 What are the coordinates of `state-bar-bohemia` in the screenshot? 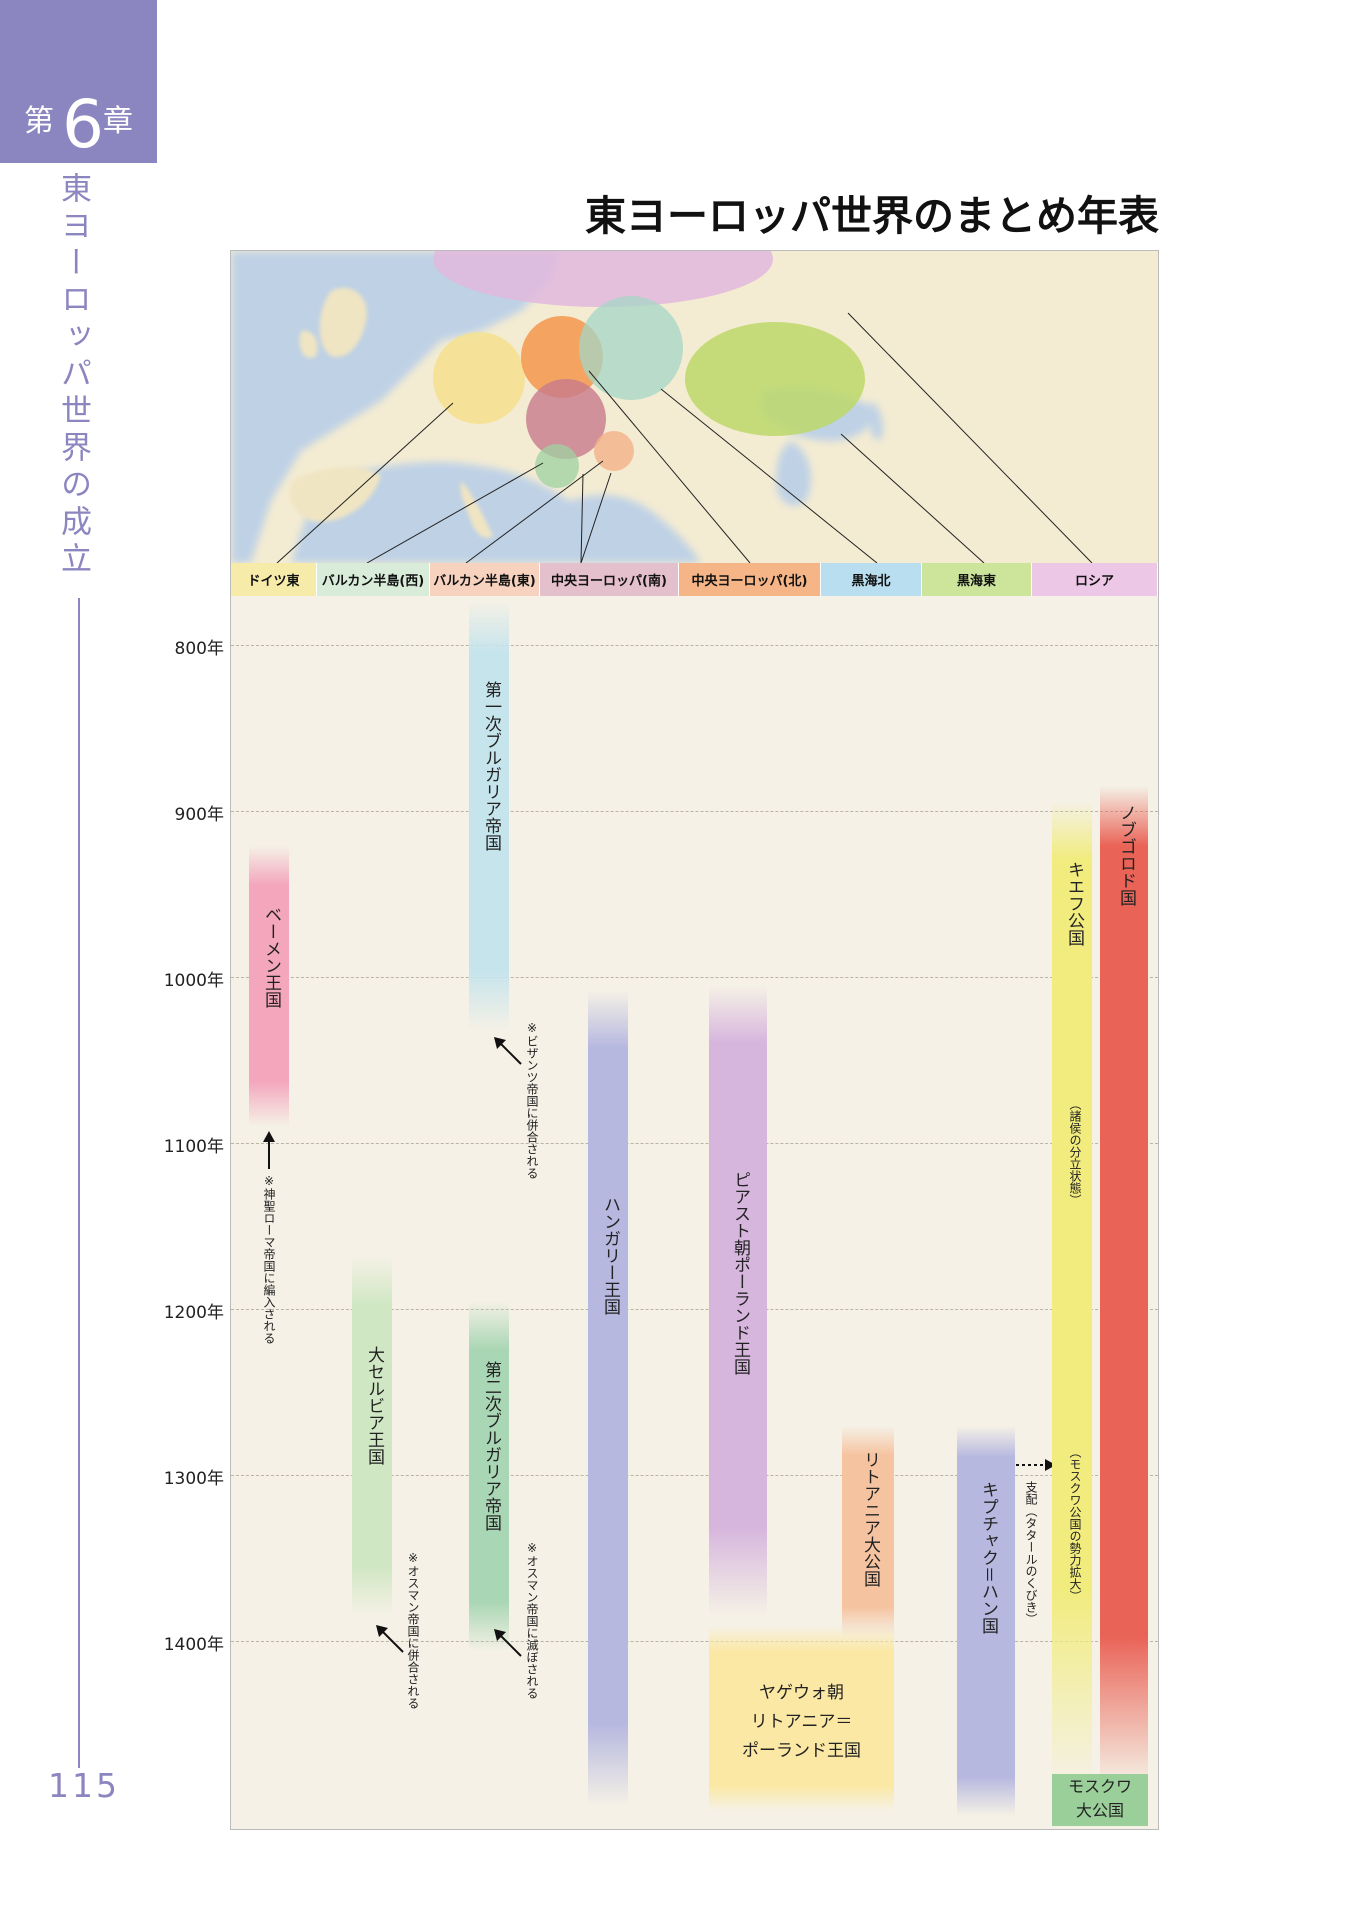 It's located at (269, 986).